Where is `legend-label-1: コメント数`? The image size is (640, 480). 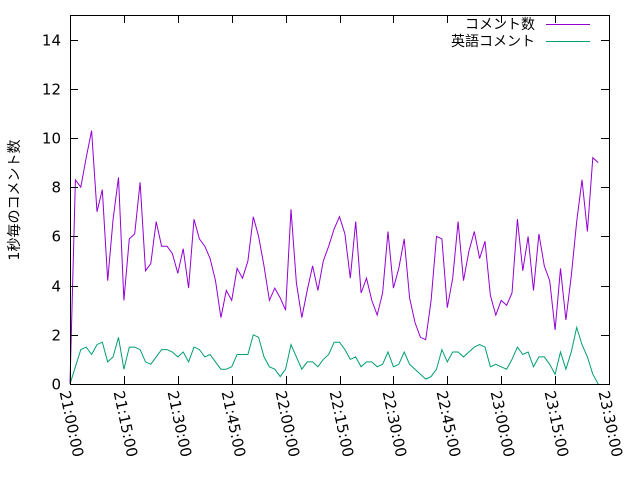 legend-label-1: コメント数 is located at coordinates (500, 25).